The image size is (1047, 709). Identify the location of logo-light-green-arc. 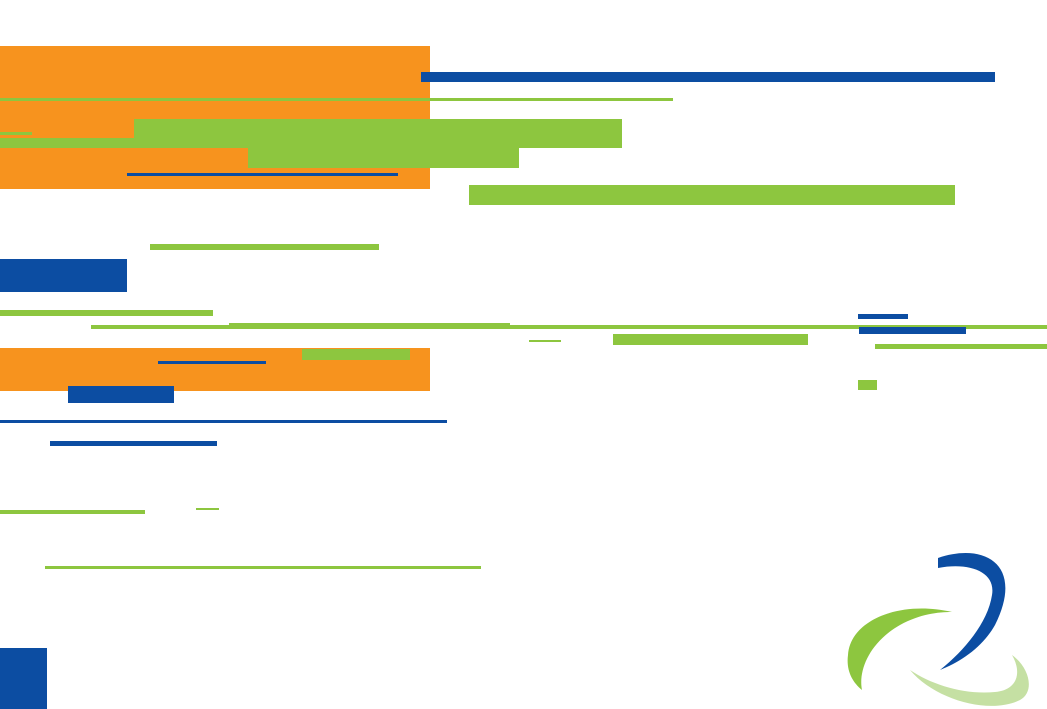
(969, 680).